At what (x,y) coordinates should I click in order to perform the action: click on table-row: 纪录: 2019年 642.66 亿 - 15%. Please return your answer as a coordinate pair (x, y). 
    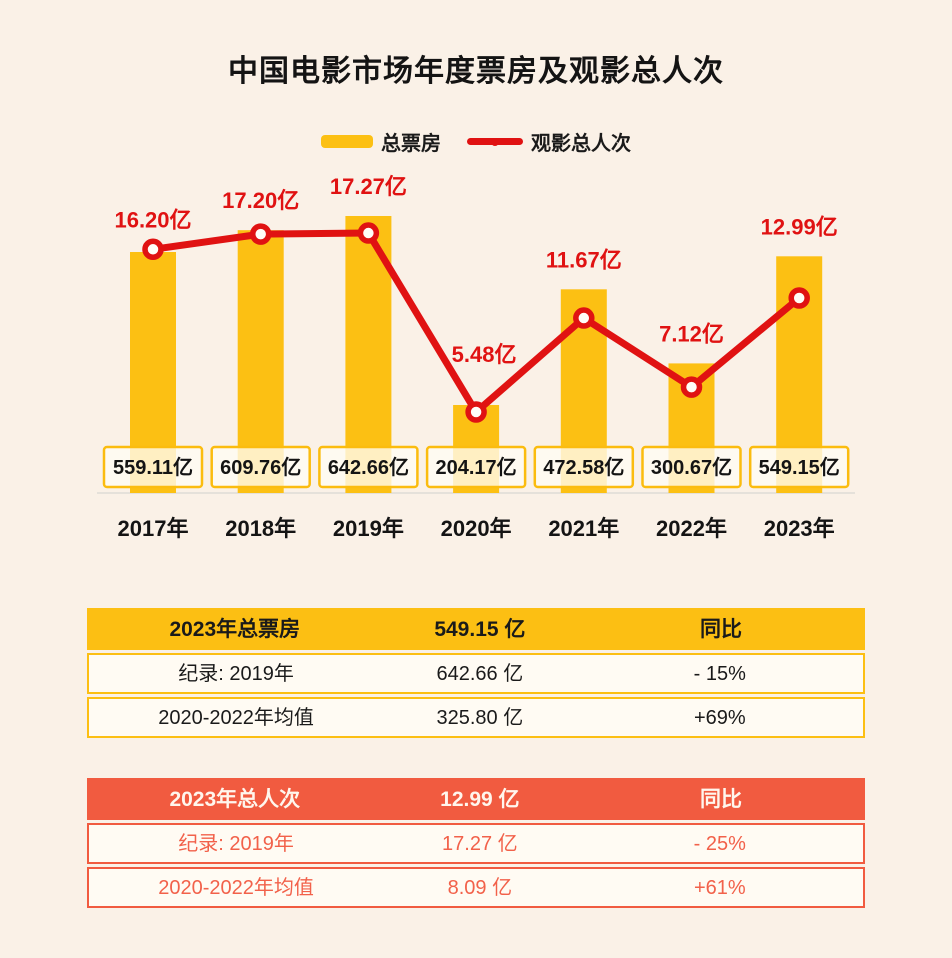
    Looking at the image, I should click on (476, 673).